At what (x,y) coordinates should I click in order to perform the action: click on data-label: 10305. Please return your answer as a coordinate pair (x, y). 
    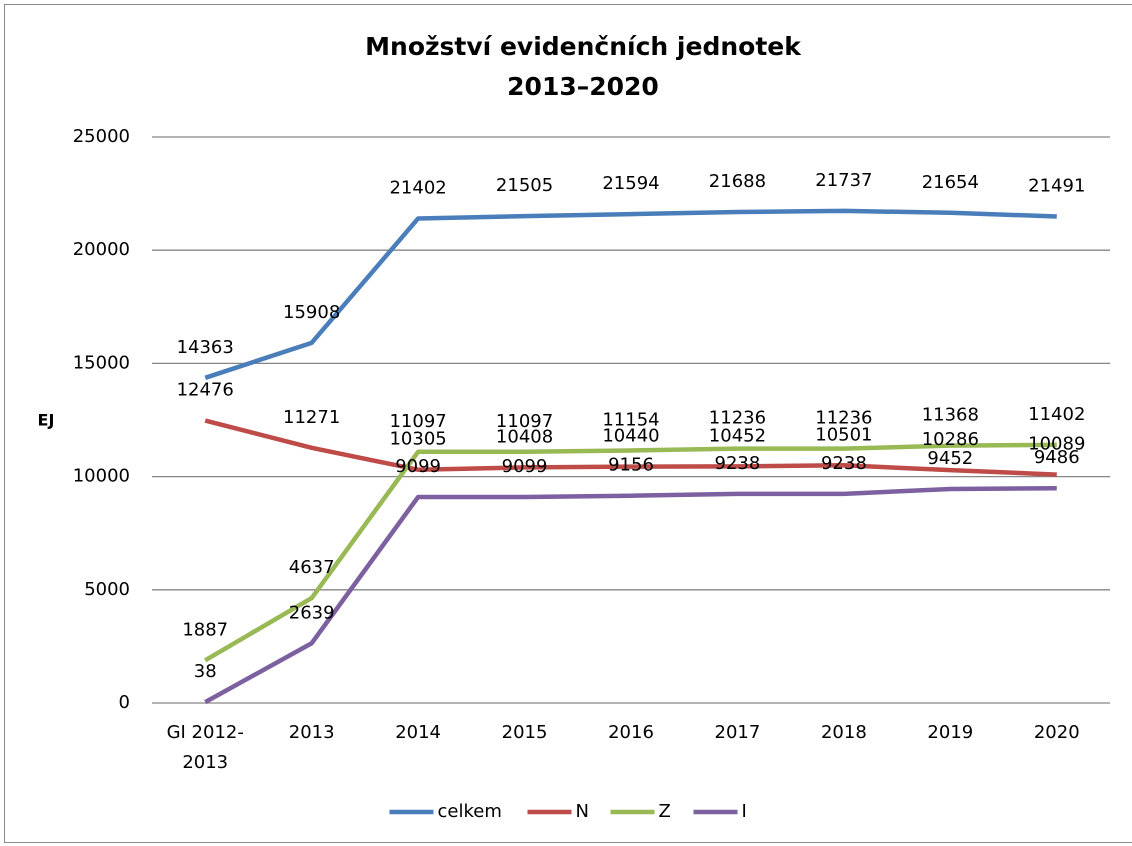
    Looking at the image, I should click on (417, 439).